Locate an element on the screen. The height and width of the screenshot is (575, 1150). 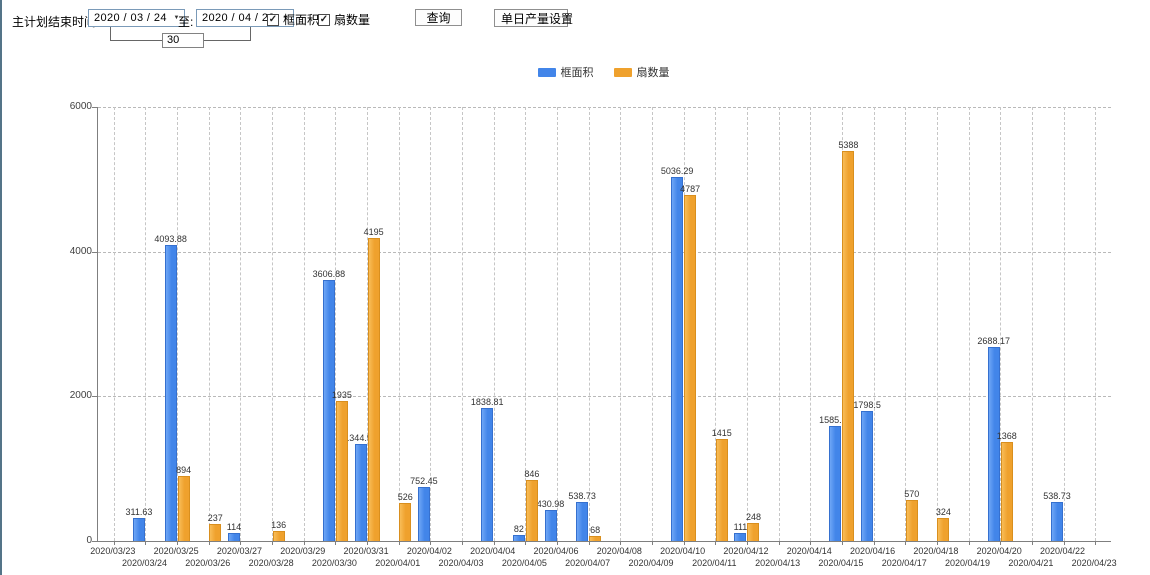
x-tick-label: 2020/04/15 is located at coordinates (841, 563).